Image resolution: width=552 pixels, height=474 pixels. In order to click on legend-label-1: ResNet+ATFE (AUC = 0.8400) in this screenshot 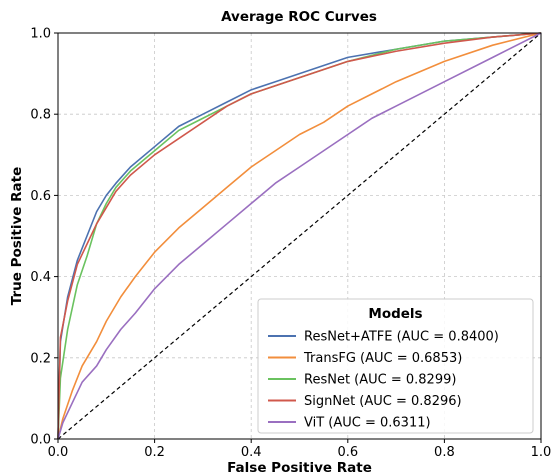, I will do `click(401, 337)`.